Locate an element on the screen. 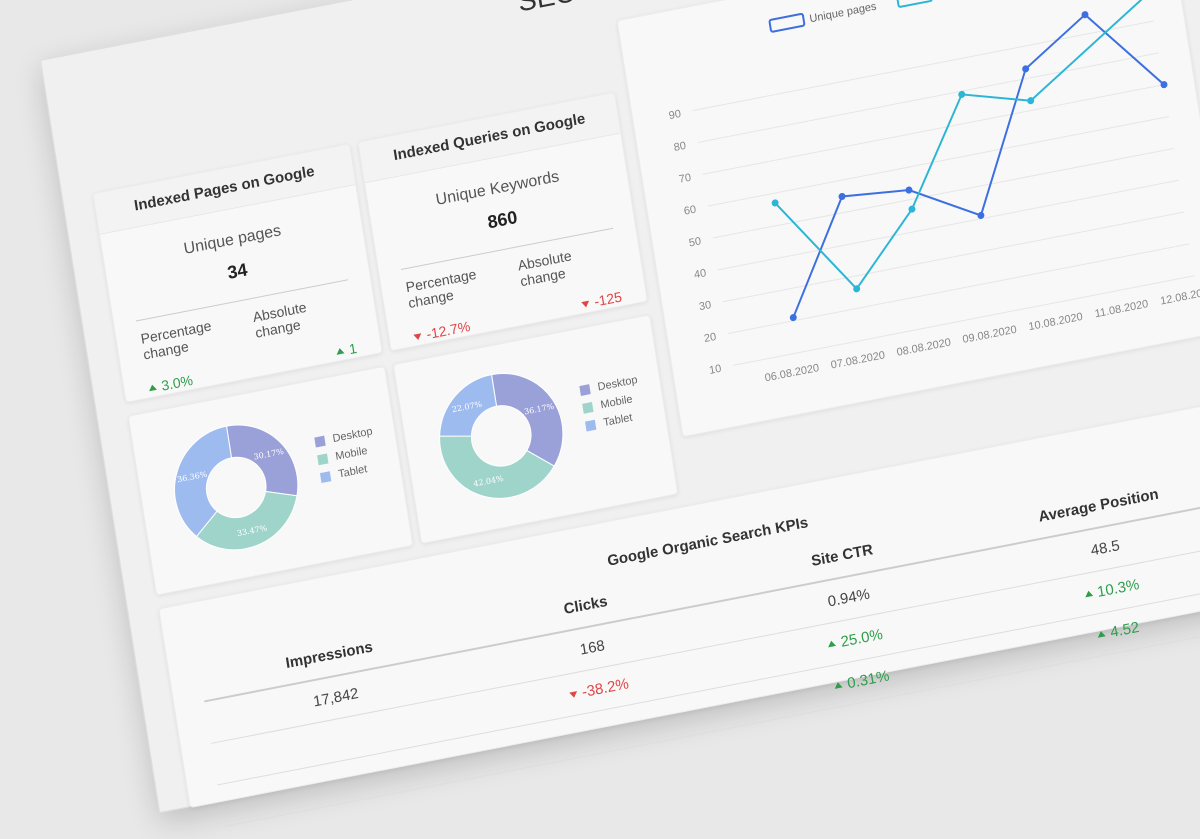  x-tick-label: 11.08.2020 is located at coordinates (1121, 309).